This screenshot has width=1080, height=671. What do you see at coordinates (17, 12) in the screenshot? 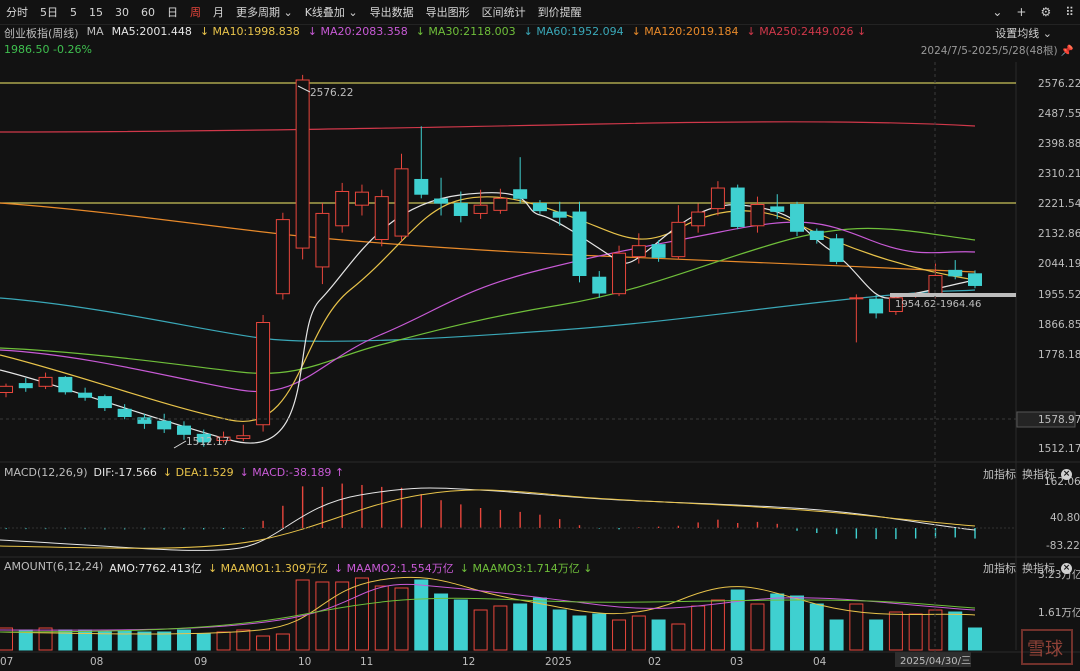
I see `tab-intraday: 分时` at bounding box center [17, 12].